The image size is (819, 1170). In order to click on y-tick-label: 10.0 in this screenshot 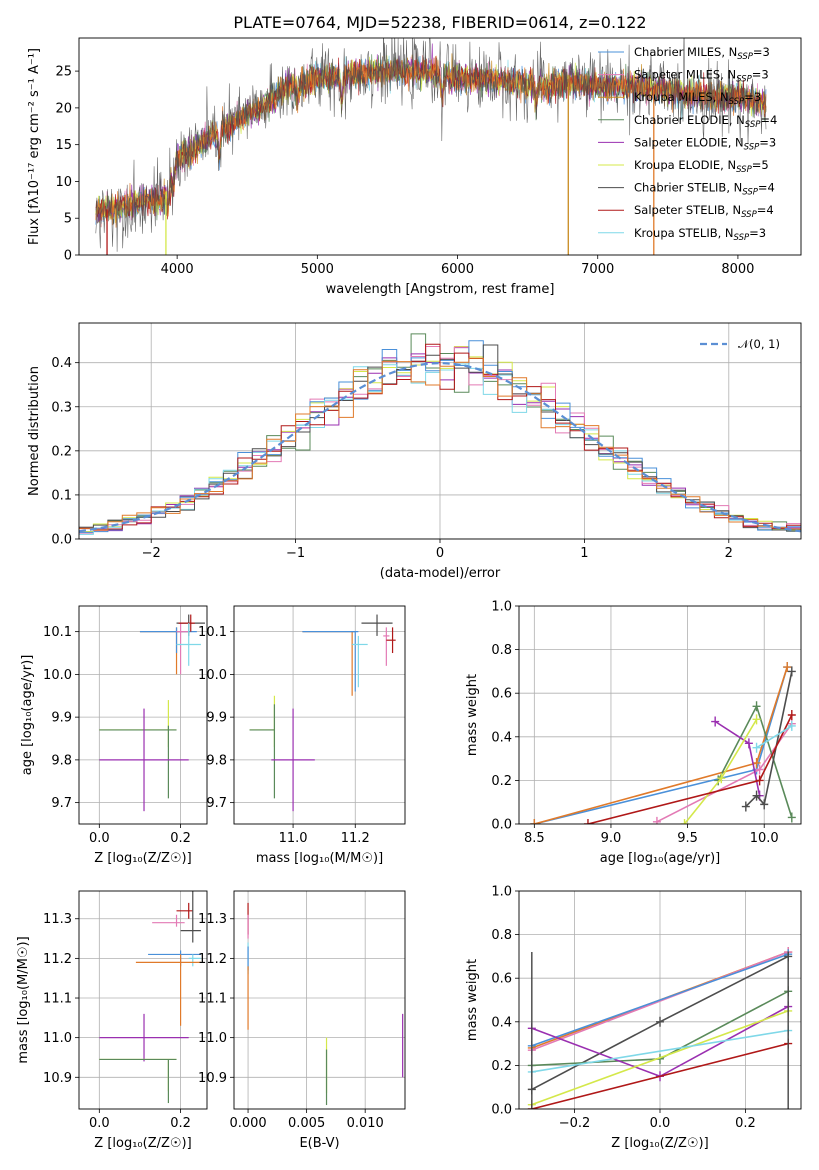, I will do `click(212, 675)`.